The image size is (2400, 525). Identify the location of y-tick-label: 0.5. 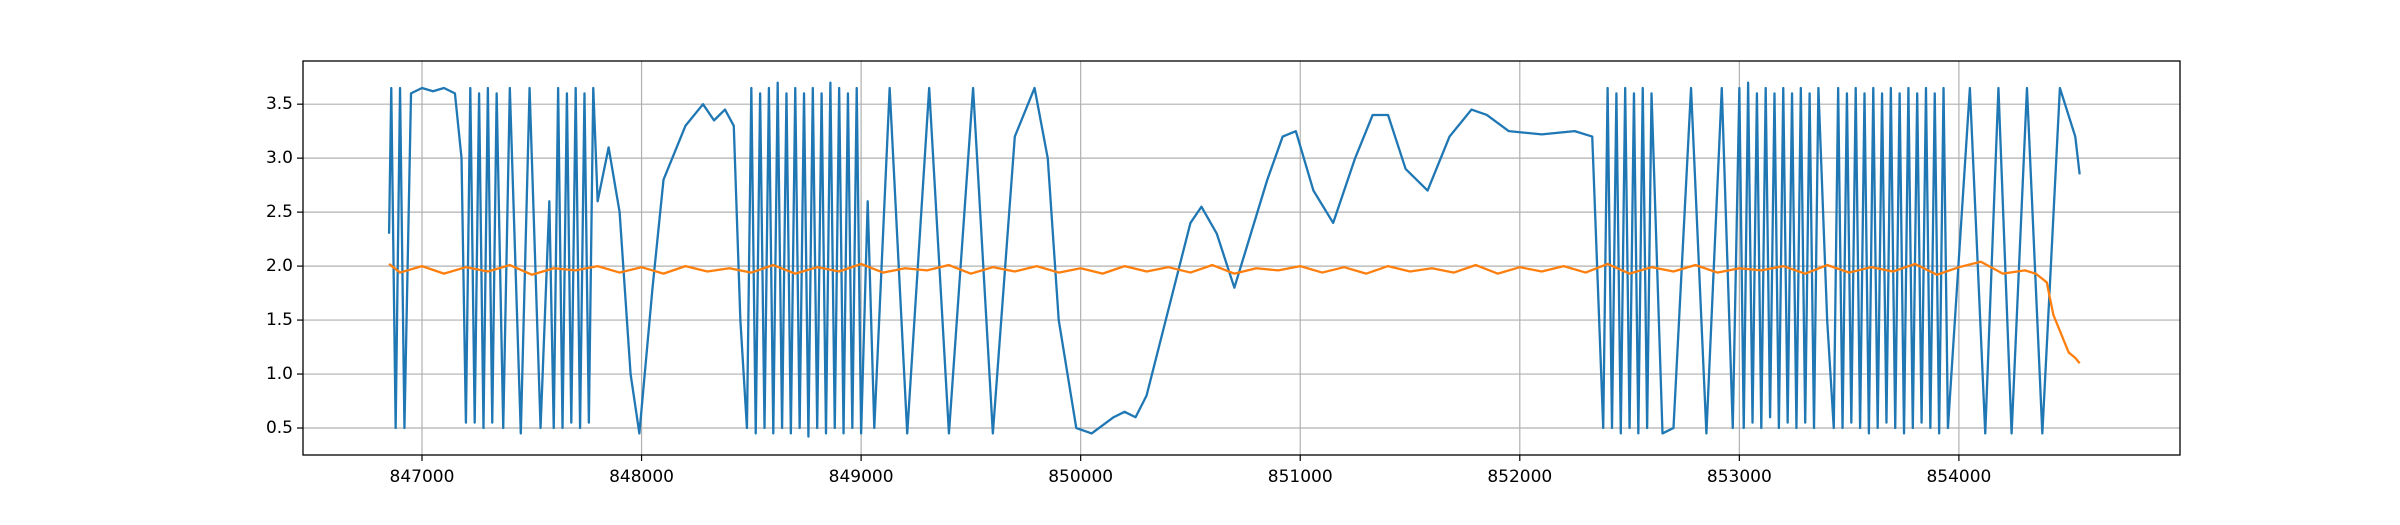
(279, 428).